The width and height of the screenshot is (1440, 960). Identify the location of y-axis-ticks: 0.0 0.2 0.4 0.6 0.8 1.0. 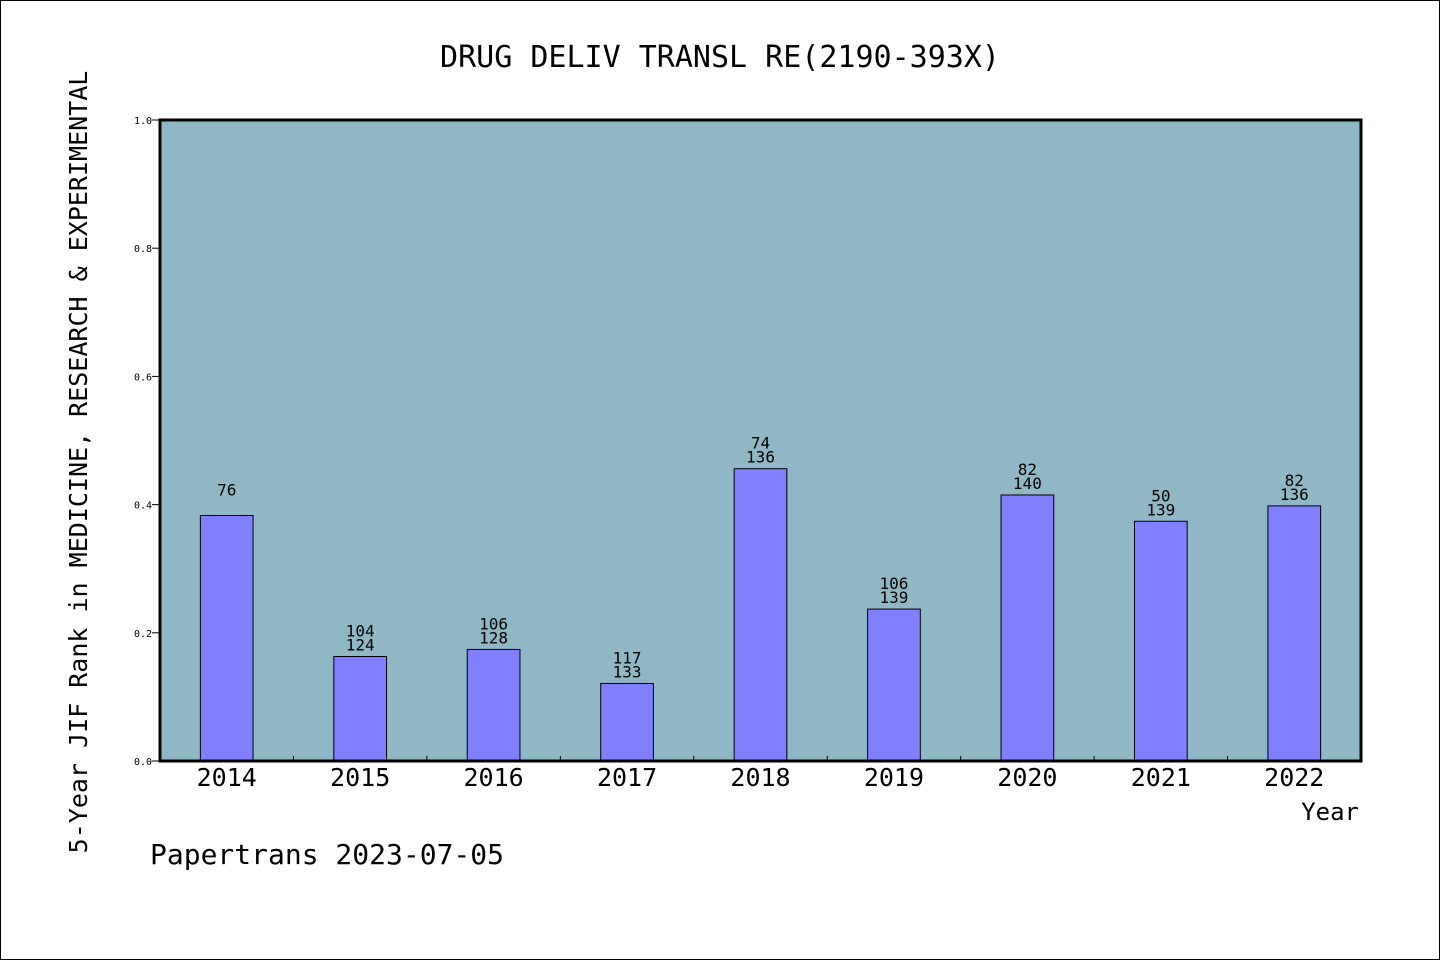
(147, 442).